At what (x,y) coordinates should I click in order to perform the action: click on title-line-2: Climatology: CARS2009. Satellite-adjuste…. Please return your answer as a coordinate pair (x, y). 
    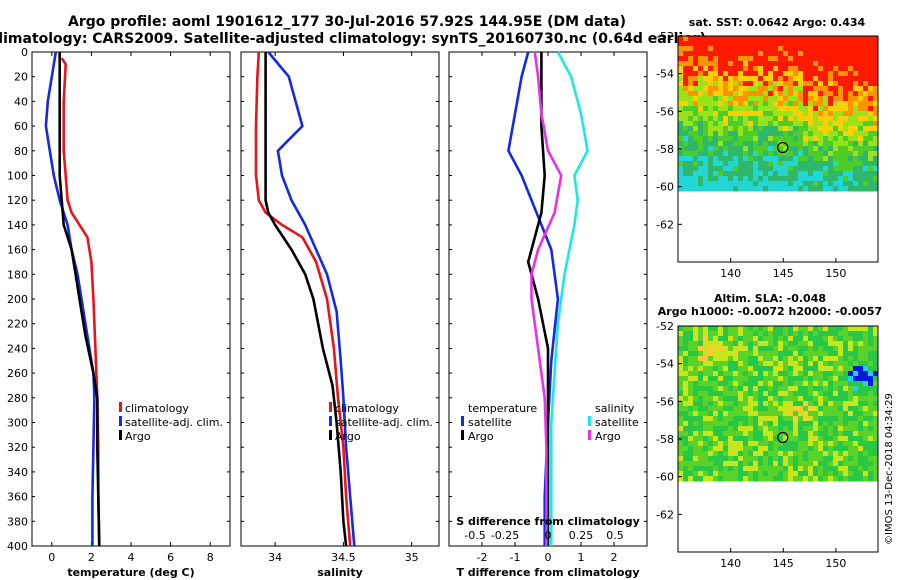
    Looking at the image, I should click on (353, 39).